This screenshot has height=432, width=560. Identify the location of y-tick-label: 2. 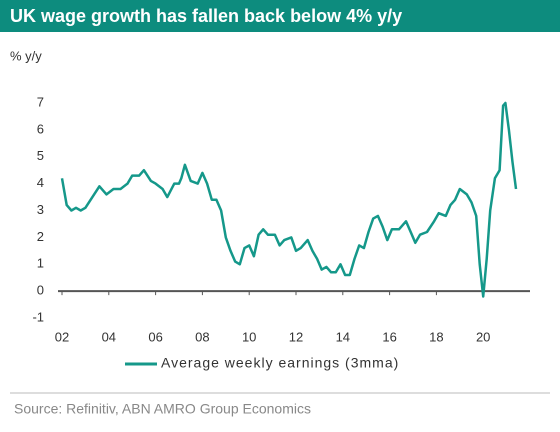
(40, 236).